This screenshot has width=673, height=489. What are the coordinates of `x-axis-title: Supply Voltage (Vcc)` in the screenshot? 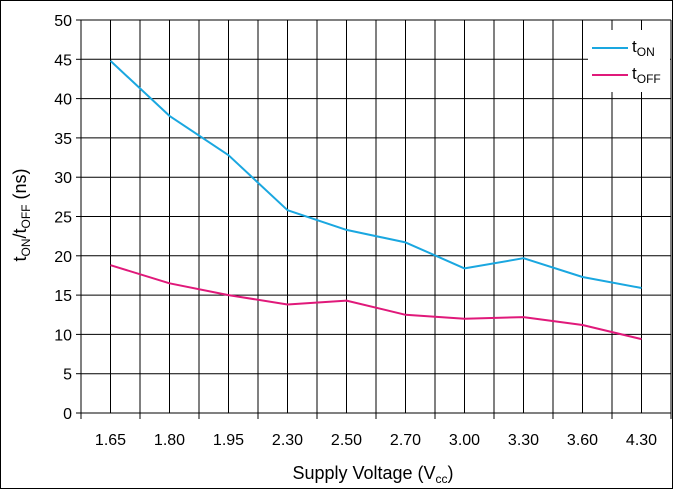 It's located at (372, 474).